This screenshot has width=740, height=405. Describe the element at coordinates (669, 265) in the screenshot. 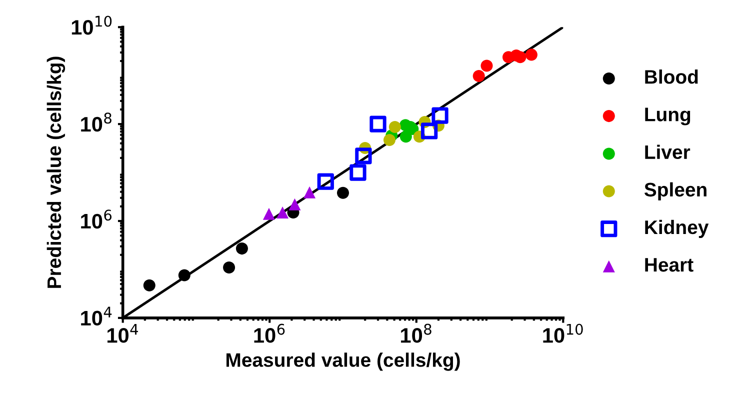

I see `legend-label: Heart` at that location.